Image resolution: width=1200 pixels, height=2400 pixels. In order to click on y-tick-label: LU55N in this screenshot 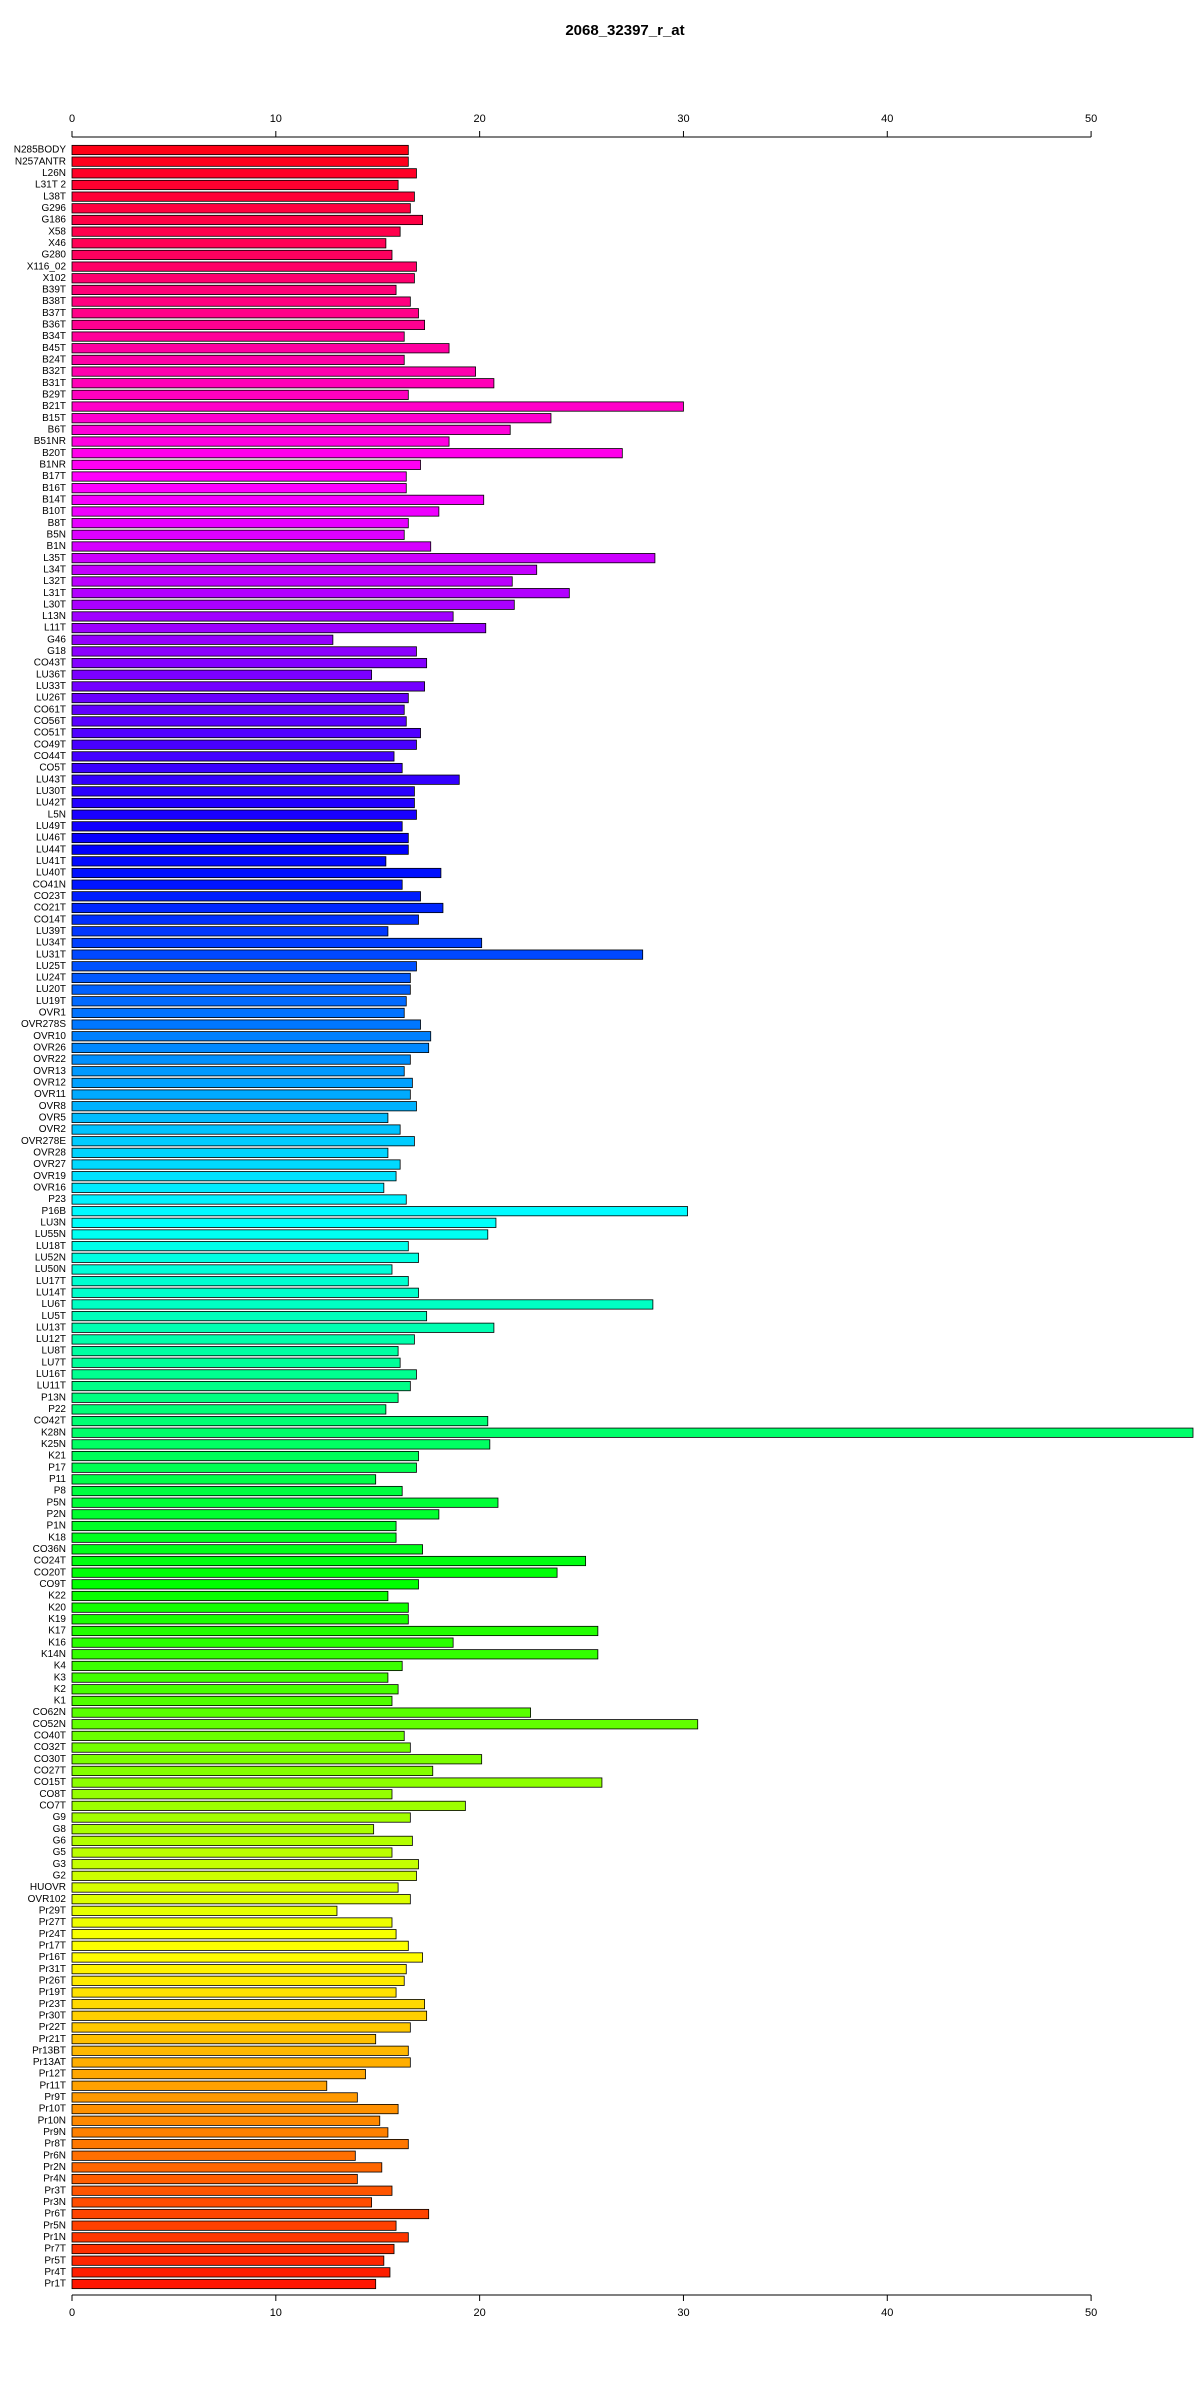, I will do `click(50, 1234)`.